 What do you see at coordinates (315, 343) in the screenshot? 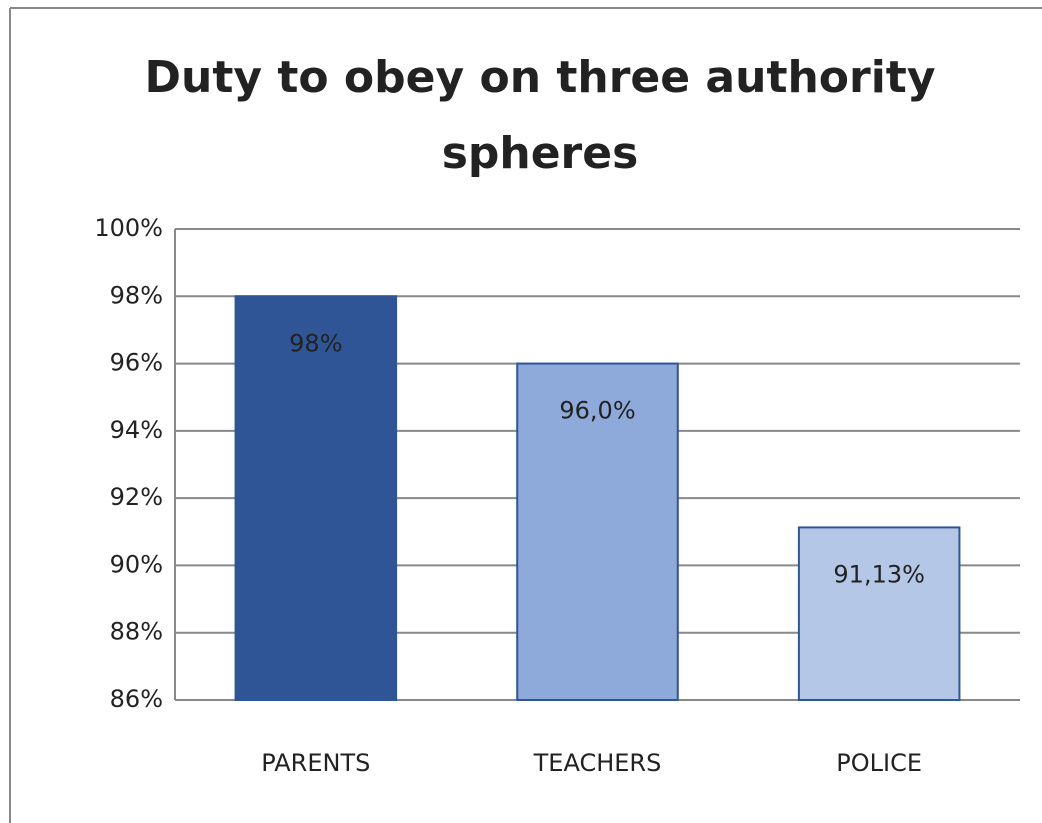
I see `data-label: 98%` at bounding box center [315, 343].